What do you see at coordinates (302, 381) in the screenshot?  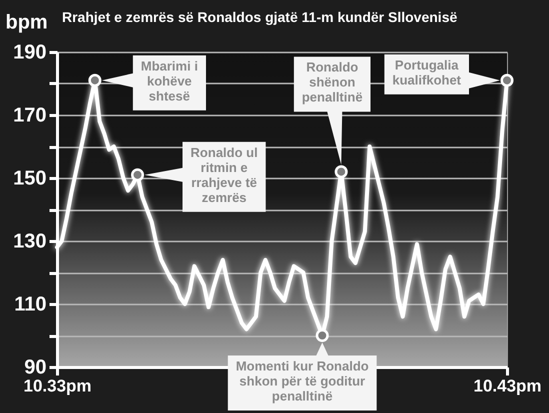 I see `annotation: Momenti kur Ronaldo shkon për të goditur penalltinë` at bounding box center [302, 381].